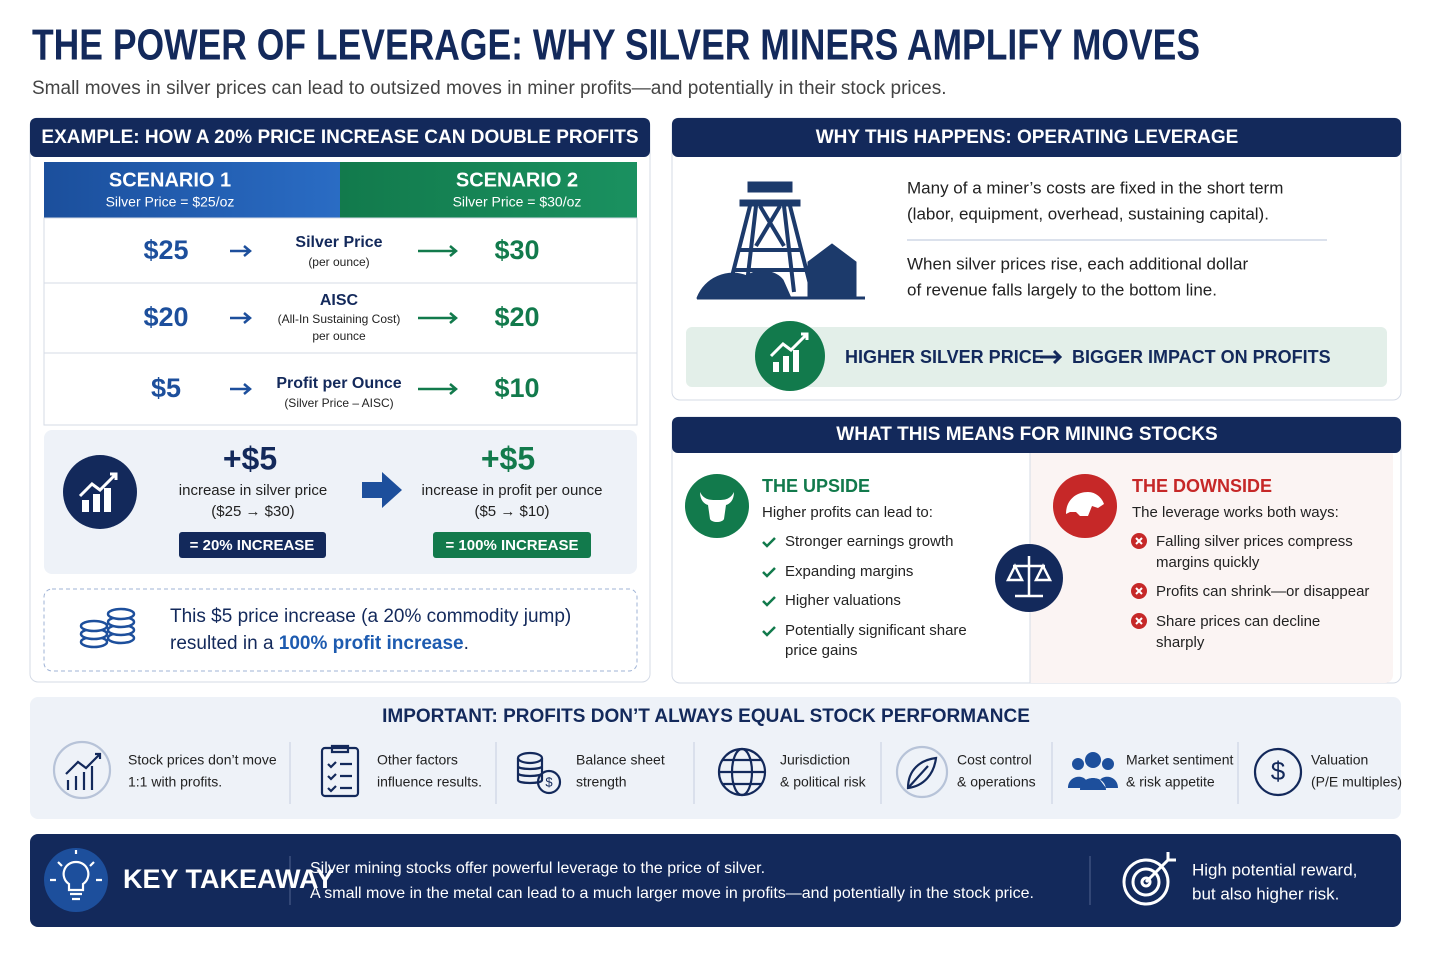 Image resolution: width=1432 pixels, height=955 pixels. Describe the element at coordinates (620, 760) in the screenshot. I see `factor-text: Balance sheet` at that location.